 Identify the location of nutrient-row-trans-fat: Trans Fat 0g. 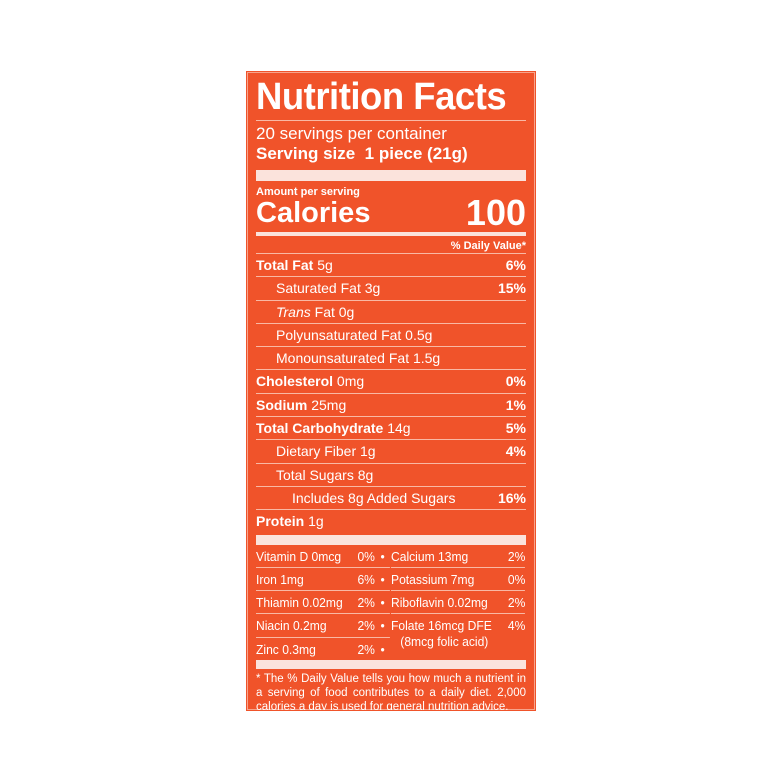
(391, 311).